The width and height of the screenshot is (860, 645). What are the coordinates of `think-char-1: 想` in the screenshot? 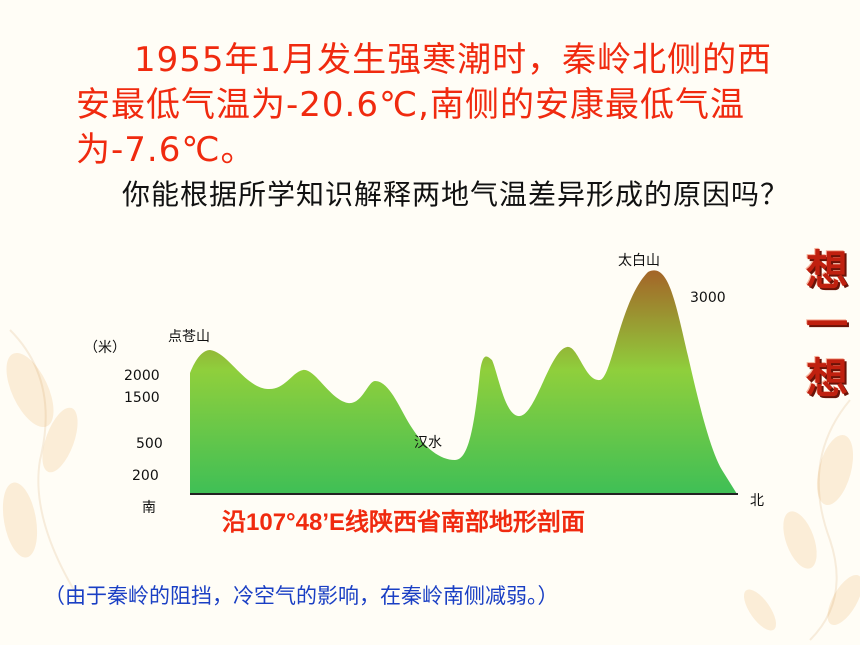 It's located at (827, 270).